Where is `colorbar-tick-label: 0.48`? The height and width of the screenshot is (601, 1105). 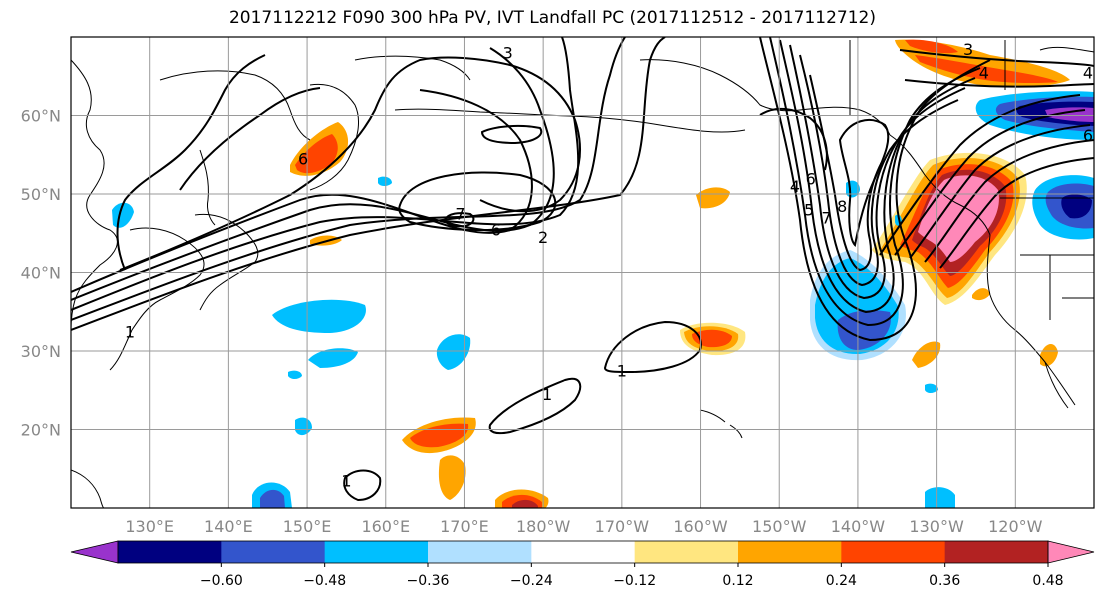
colorbar-tick-label: 0.48 is located at coordinates (1047, 581).